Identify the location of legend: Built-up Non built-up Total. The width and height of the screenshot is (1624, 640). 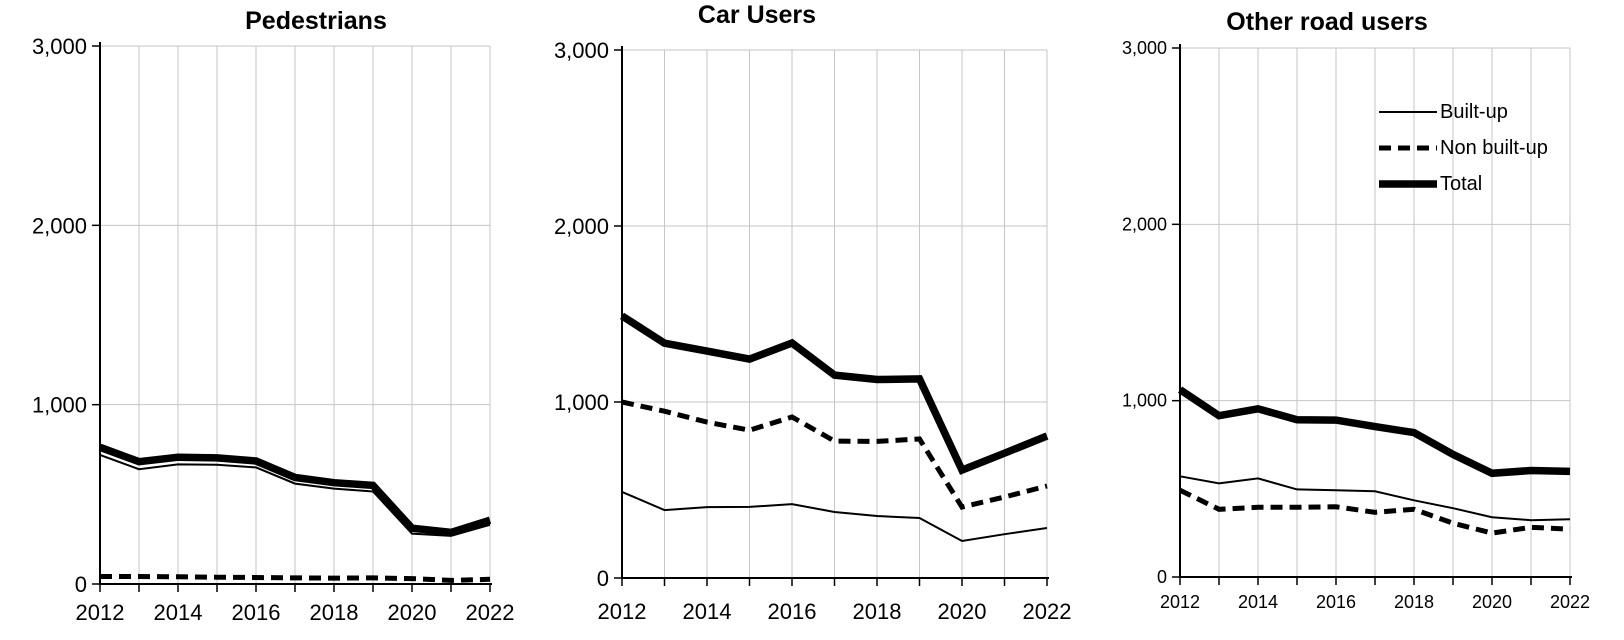
(1463, 148).